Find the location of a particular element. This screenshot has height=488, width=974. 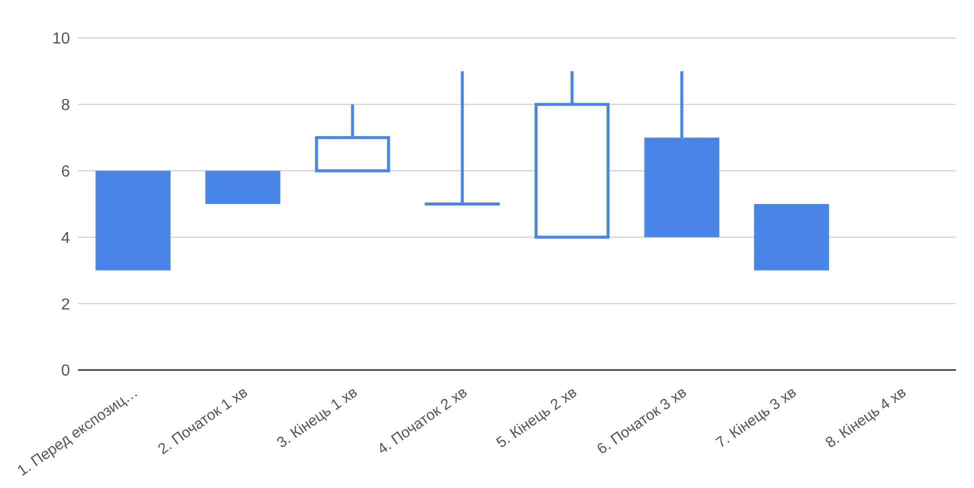

y-tick-label: 6 is located at coordinates (65, 171).